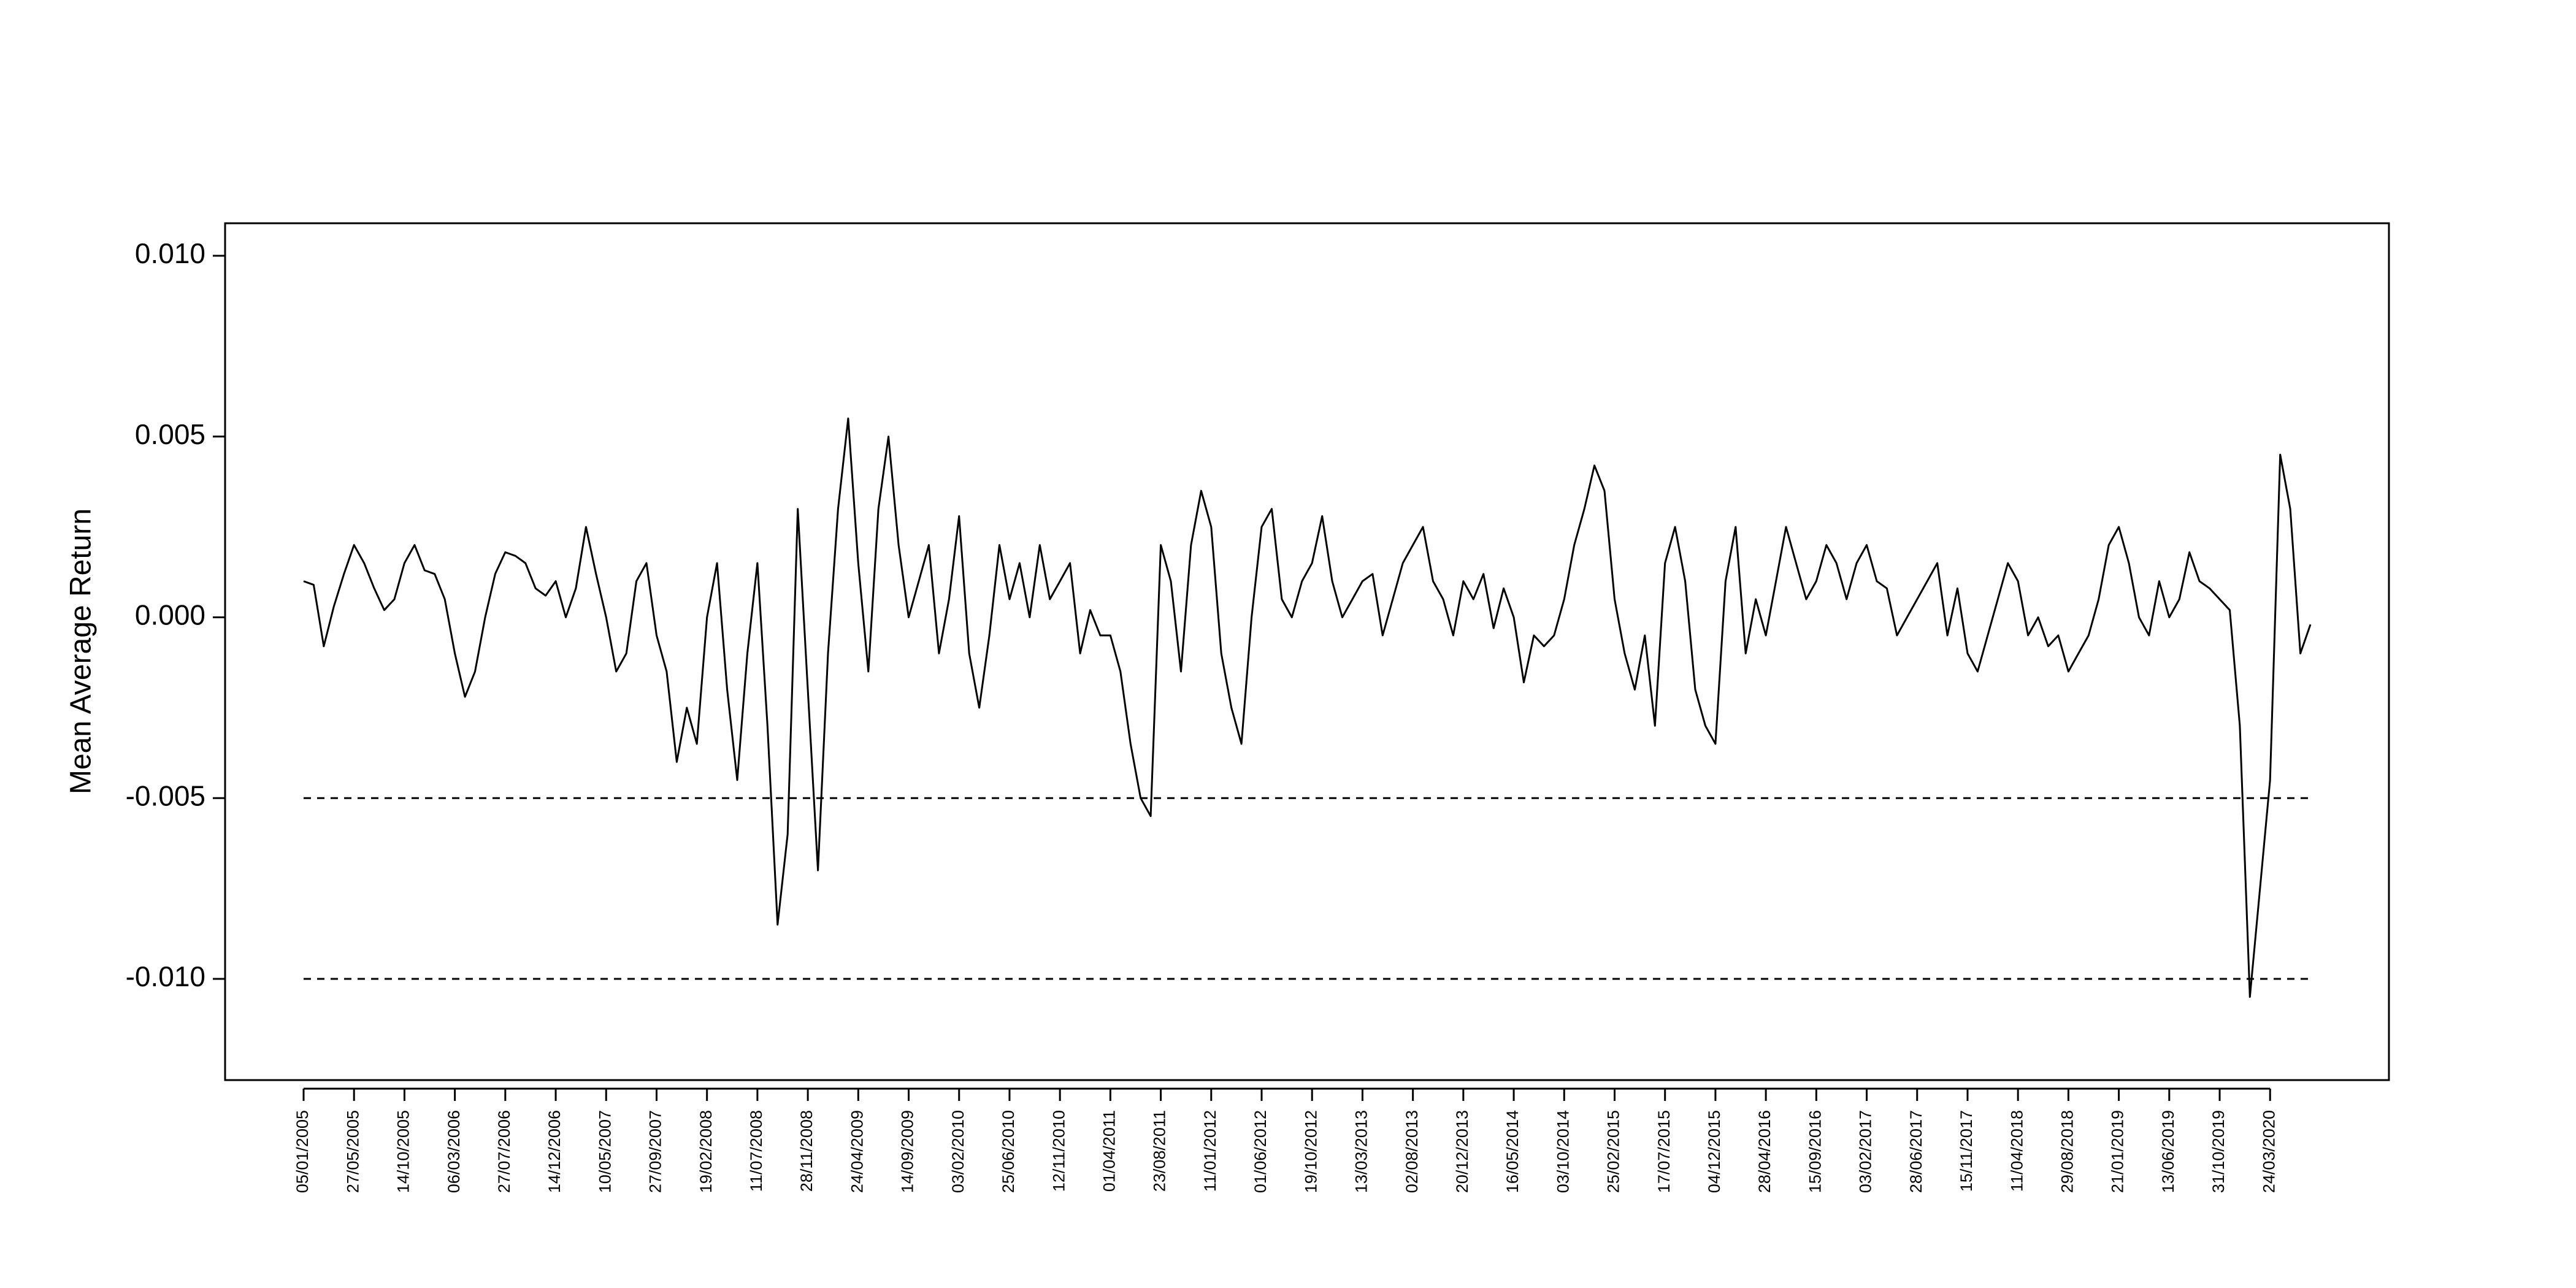 The width and height of the screenshot is (2576, 1288). Describe the element at coordinates (1210, 1151) in the screenshot. I see `x-tick-label: 11/01/2012` at that location.